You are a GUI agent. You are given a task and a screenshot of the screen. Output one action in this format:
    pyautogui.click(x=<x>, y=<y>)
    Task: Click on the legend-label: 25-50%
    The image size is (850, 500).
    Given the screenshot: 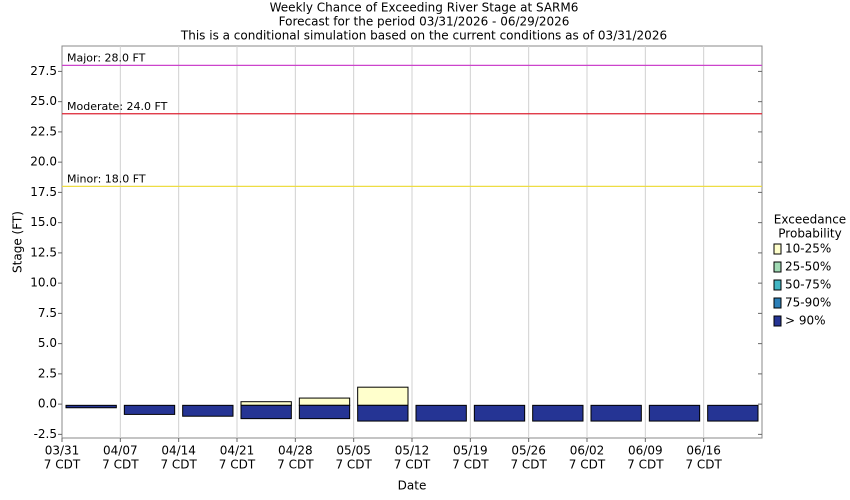 What is the action you would take?
    pyautogui.click(x=808, y=267)
    